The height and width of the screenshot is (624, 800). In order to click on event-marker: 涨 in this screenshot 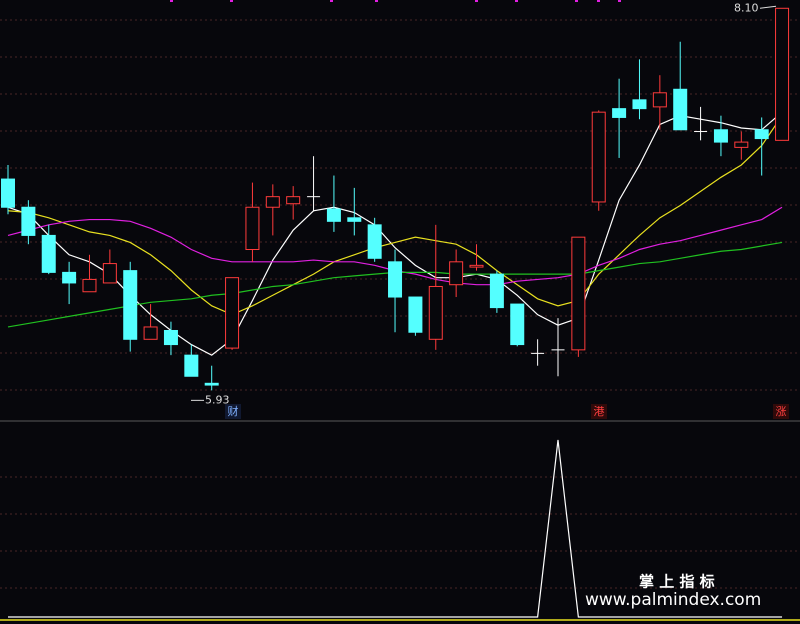, I will do `click(781, 411)`.